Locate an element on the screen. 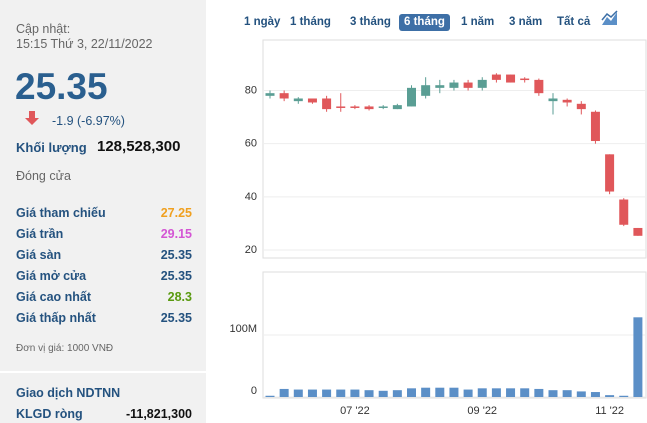 This screenshot has height=423, width=647. y-tick-label: 100M is located at coordinates (243, 329).